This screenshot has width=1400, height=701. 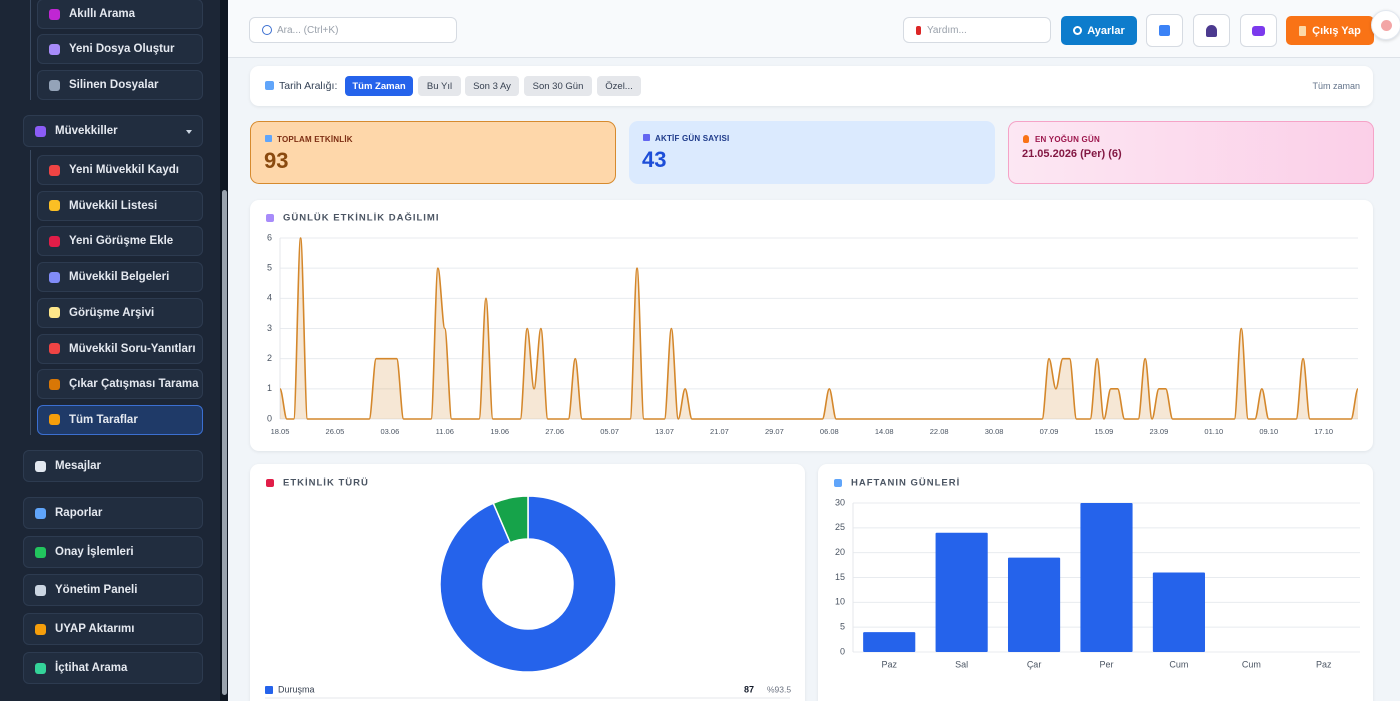 I want to click on y-tick-label: 30, so click(x=840, y=502).